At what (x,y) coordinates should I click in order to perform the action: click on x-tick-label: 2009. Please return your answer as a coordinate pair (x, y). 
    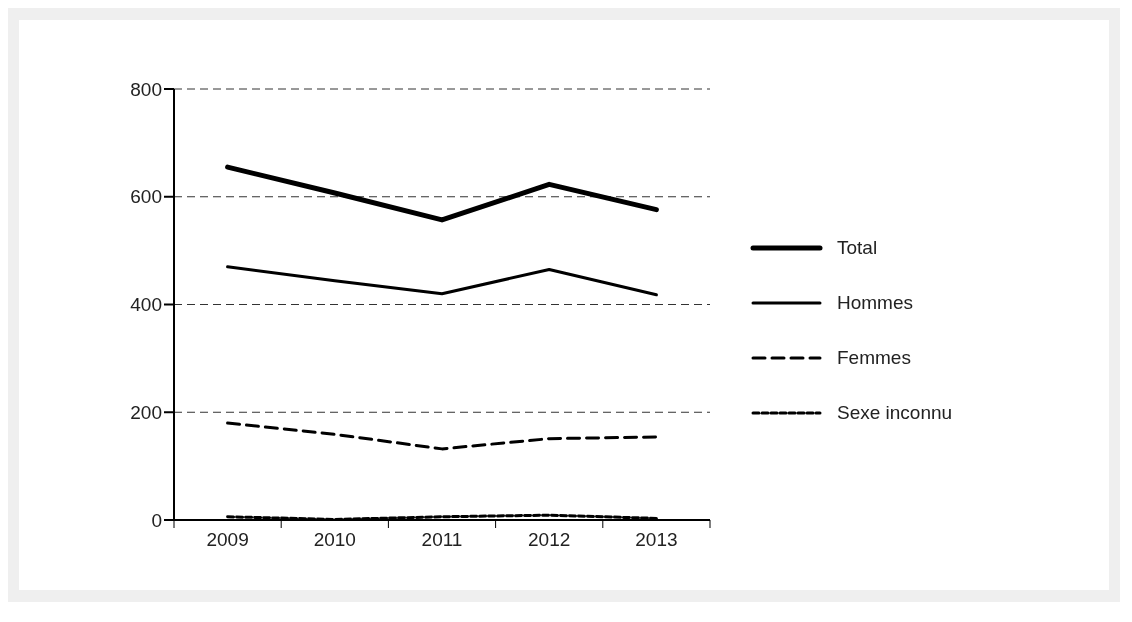
    Looking at the image, I should click on (227, 539).